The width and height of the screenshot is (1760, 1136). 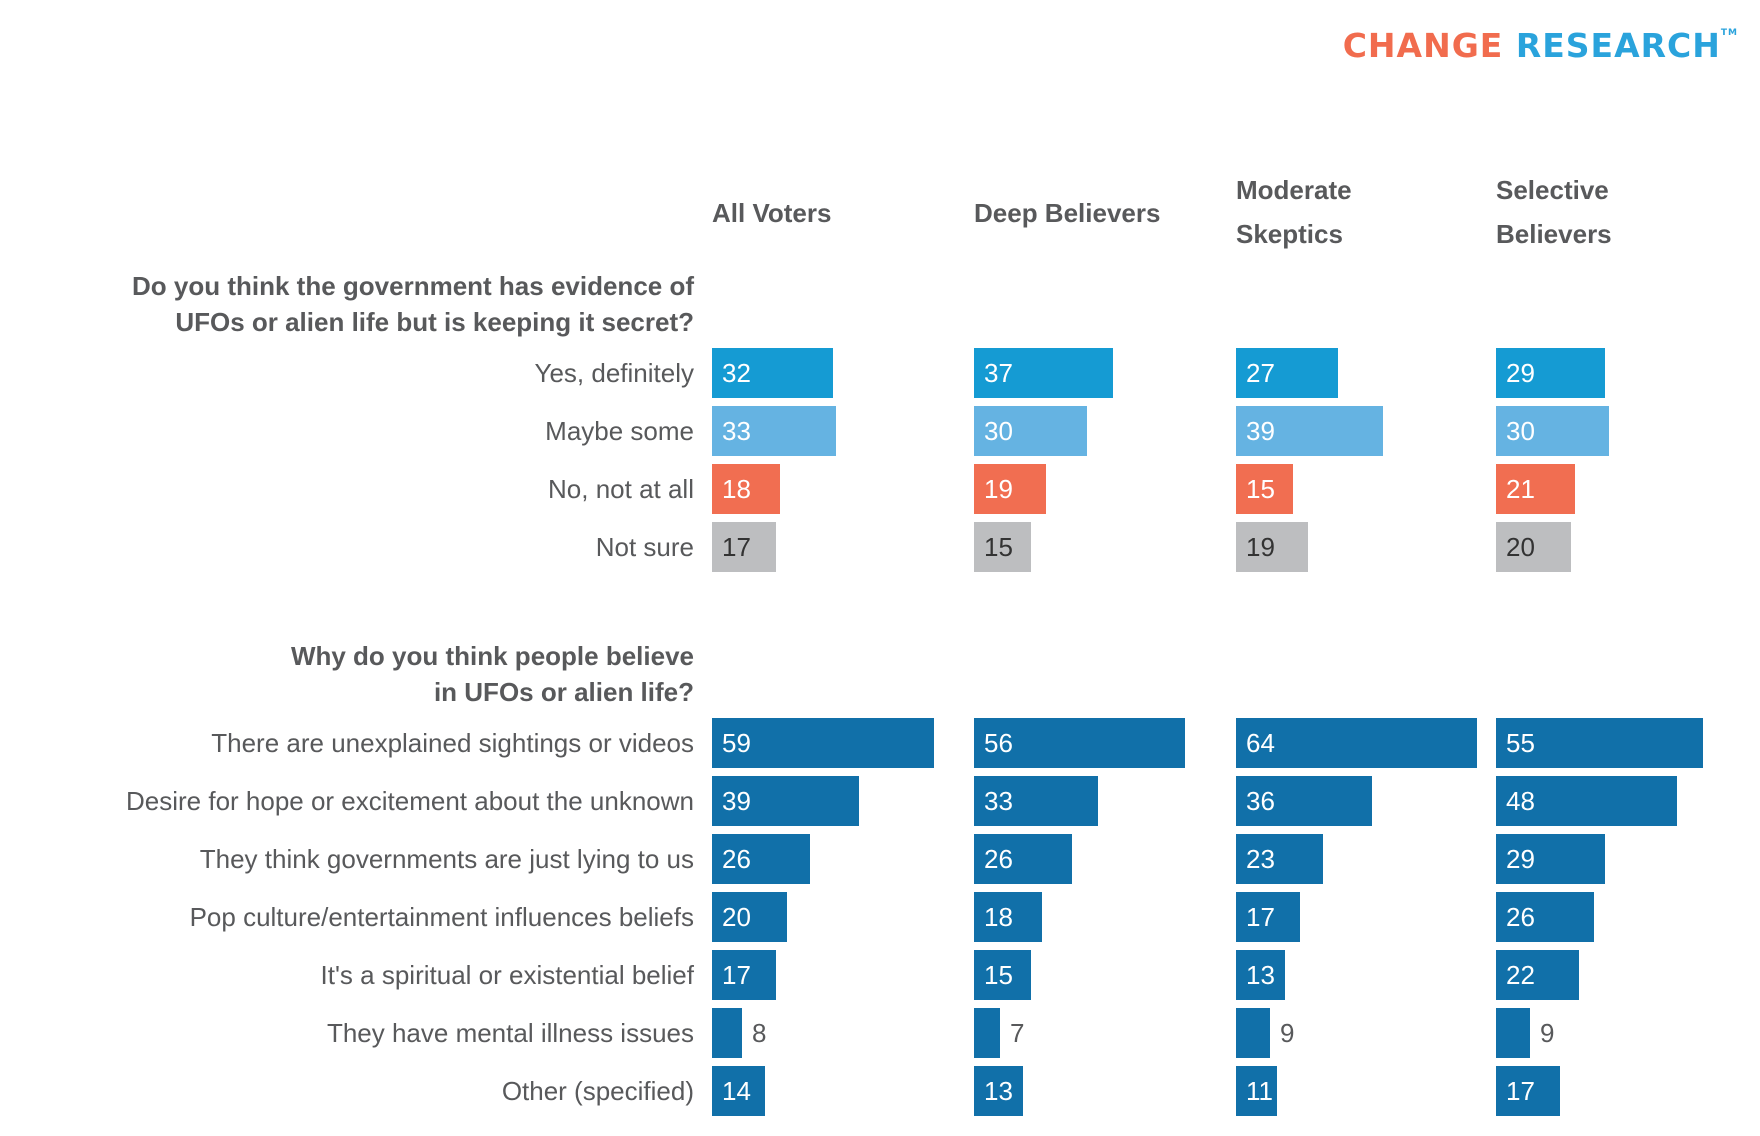 I want to click on data-label: 36, so click(x=1260, y=801).